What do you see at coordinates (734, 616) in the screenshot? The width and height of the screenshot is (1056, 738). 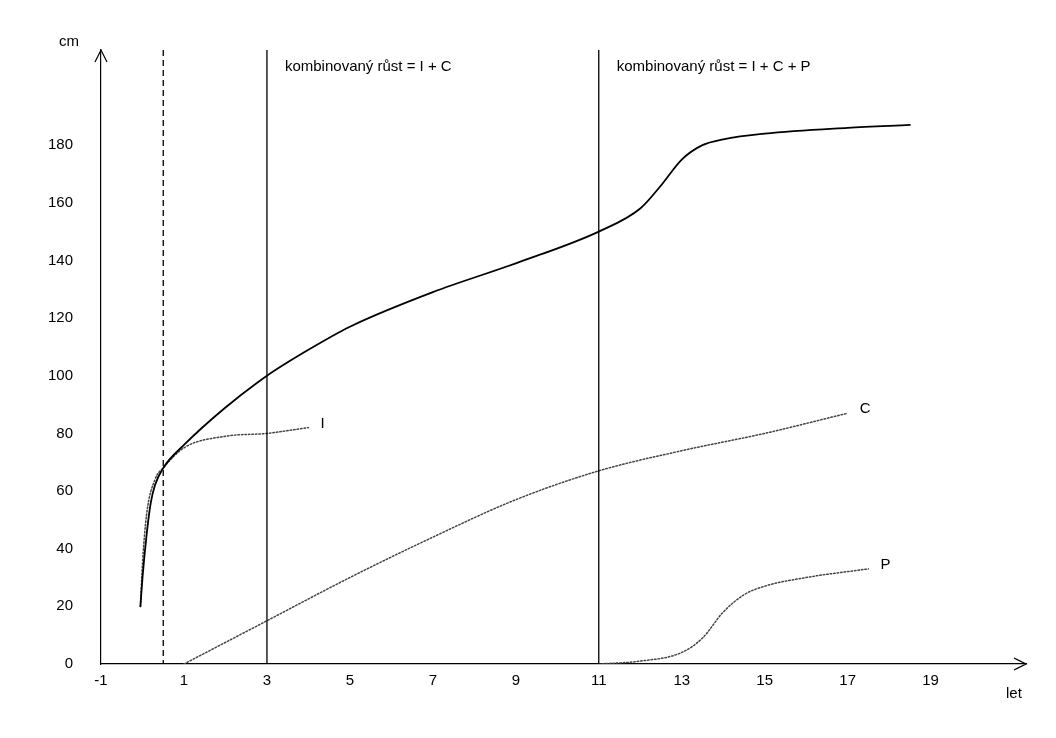 I see `line-series` at bounding box center [734, 616].